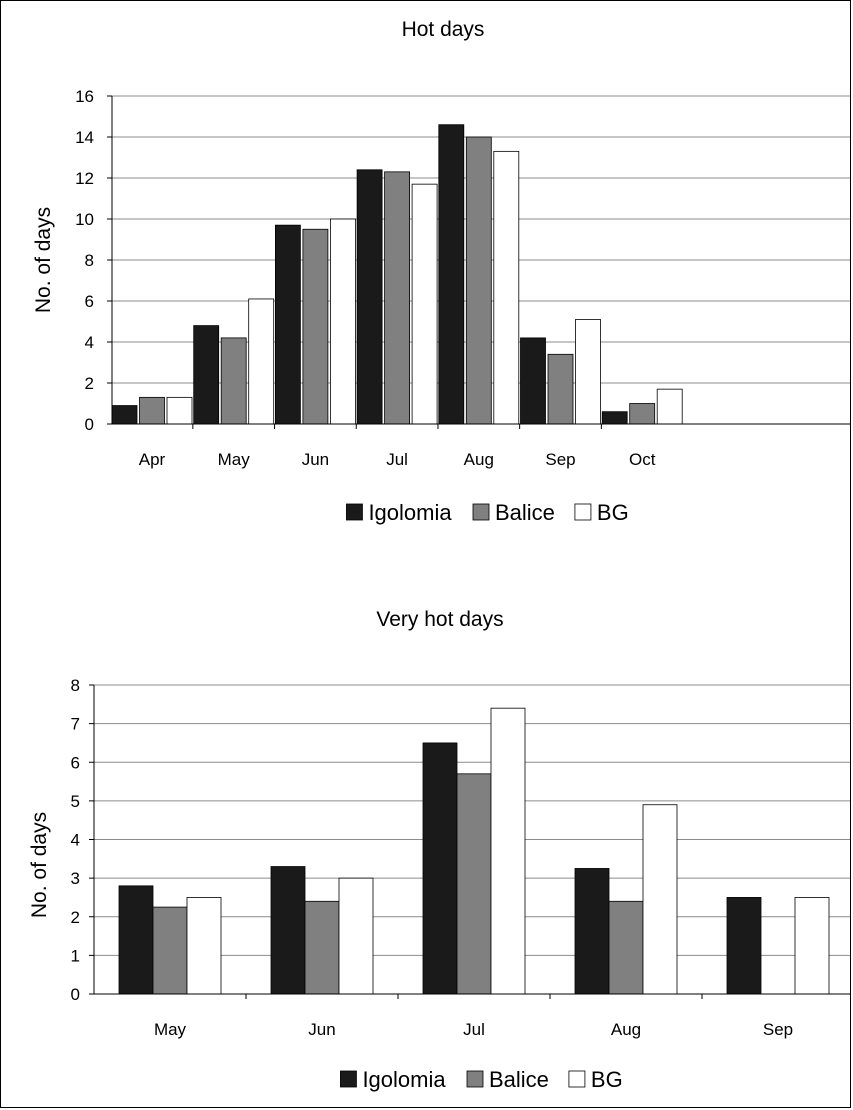 The height and width of the screenshot is (1110, 853). I want to click on bar-igolomia-oct, so click(614, 418).